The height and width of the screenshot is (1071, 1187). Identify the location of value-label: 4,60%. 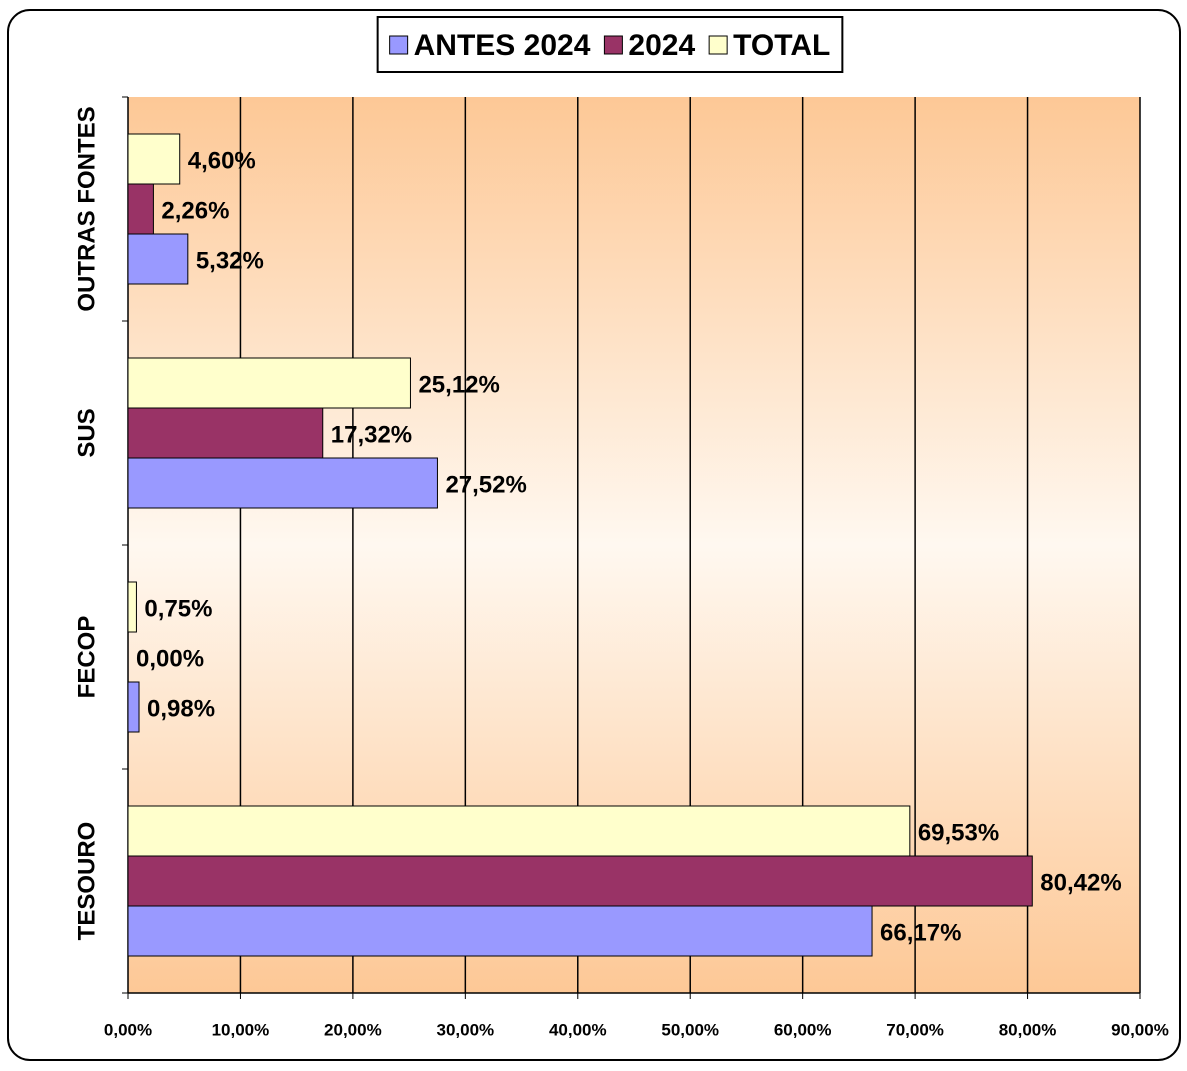
(222, 160).